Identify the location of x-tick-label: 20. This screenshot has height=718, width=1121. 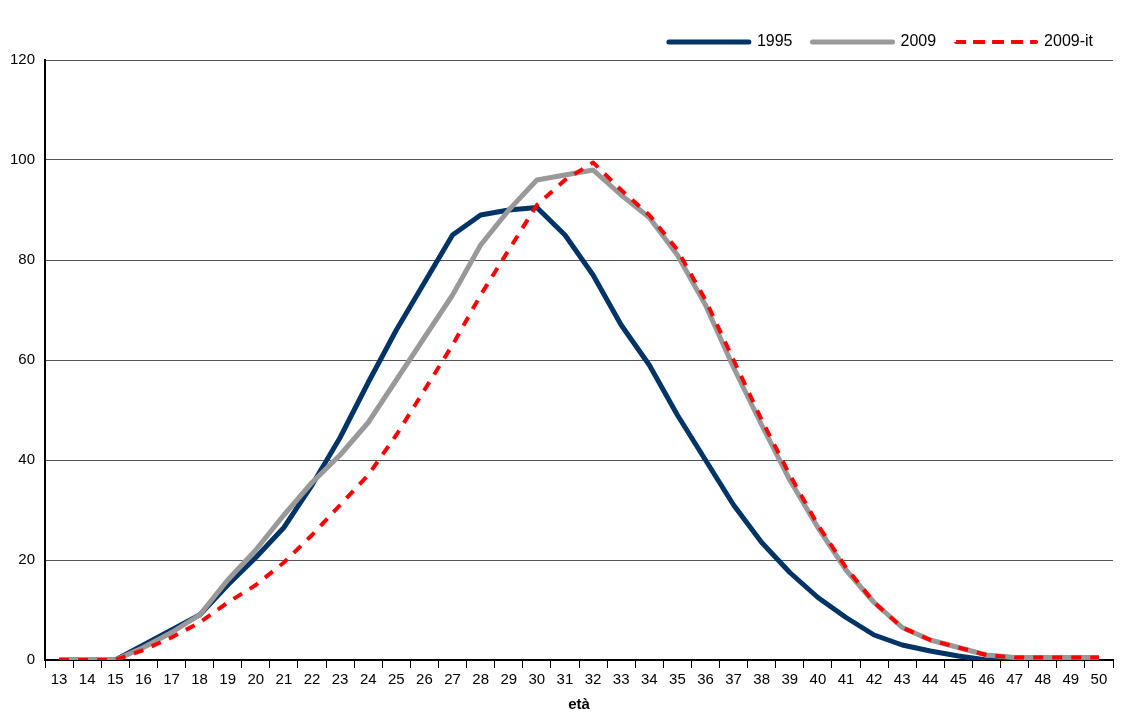
(256, 679).